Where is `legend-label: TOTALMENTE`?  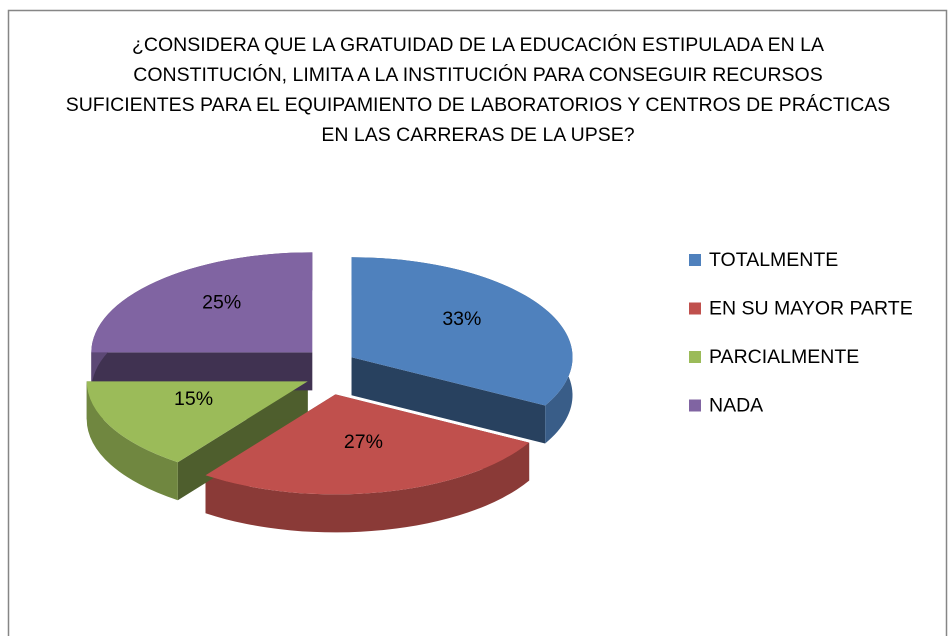
legend-label: TOTALMENTE is located at coordinates (773, 260).